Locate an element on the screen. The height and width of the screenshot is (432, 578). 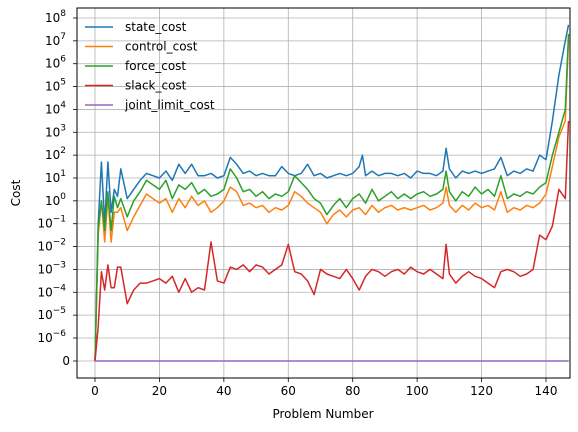
x-tick-label: 0 is located at coordinates (95, 391).